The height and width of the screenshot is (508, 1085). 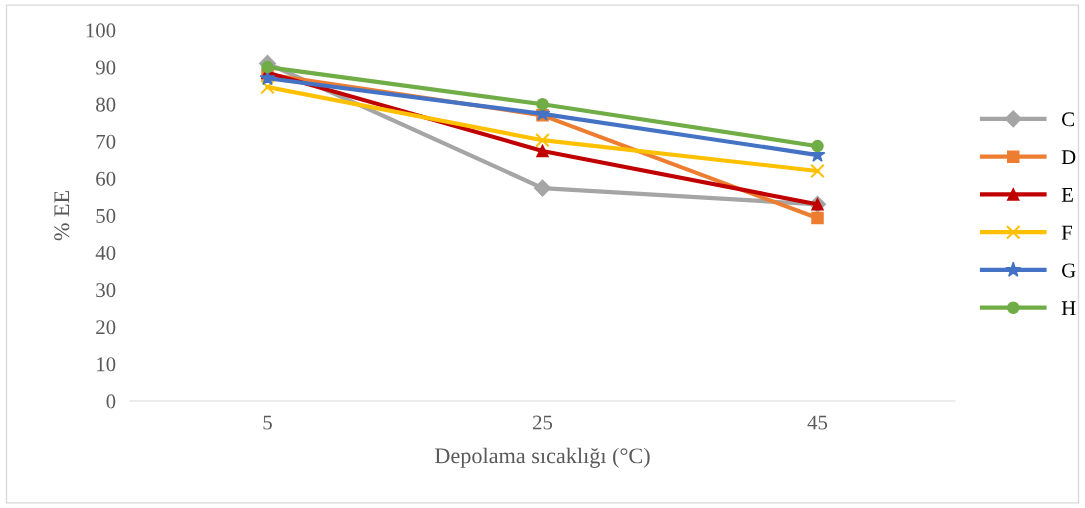 I want to click on legend-label: E, so click(x=1067, y=195).